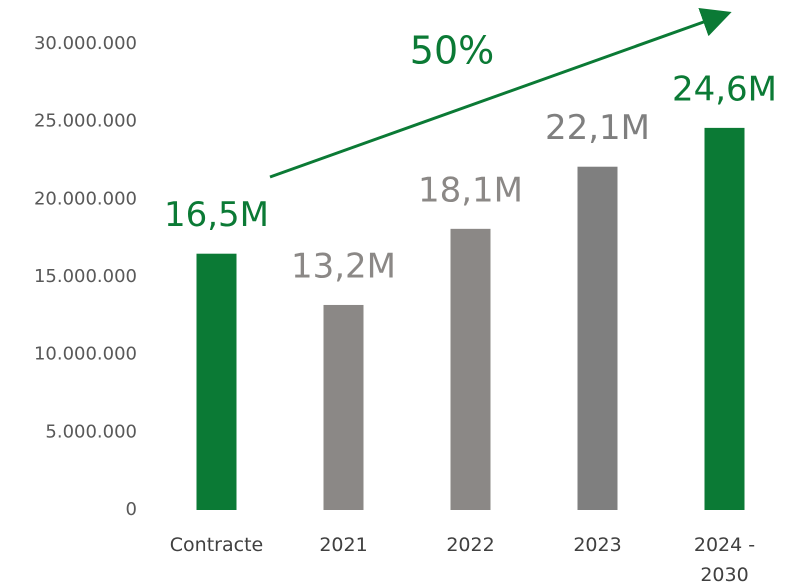 The height and width of the screenshot is (587, 788). I want to click on annotation: 50%, so click(452, 51).